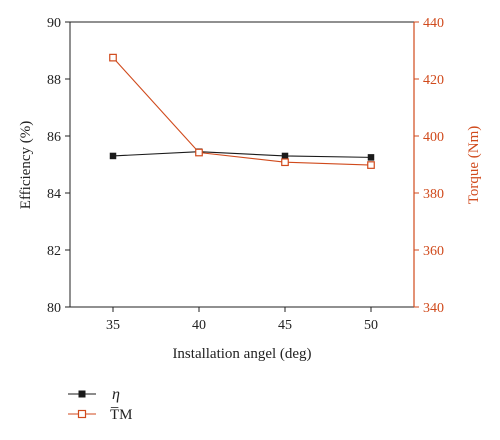  Describe the element at coordinates (433, 194) in the screenshot. I see `right-tick-label: 380` at that location.